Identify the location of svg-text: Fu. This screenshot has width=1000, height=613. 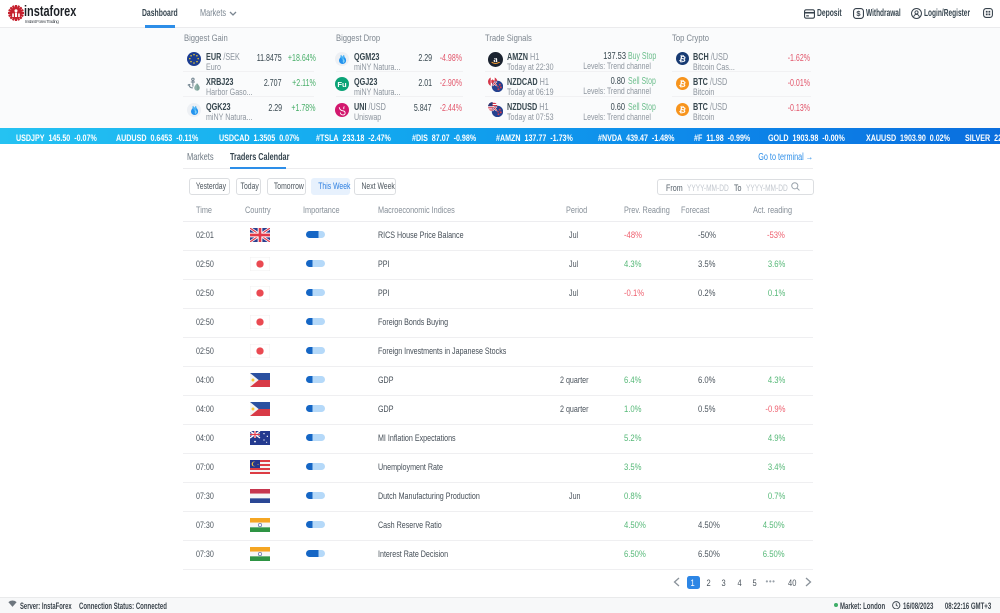
(342, 84).